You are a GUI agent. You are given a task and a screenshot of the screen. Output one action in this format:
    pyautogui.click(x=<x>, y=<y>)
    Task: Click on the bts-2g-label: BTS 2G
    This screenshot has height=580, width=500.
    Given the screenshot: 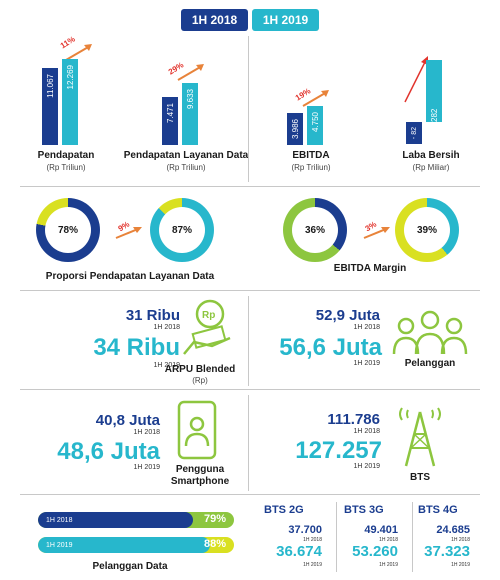 What is the action you would take?
    pyautogui.click(x=284, y=510)
    